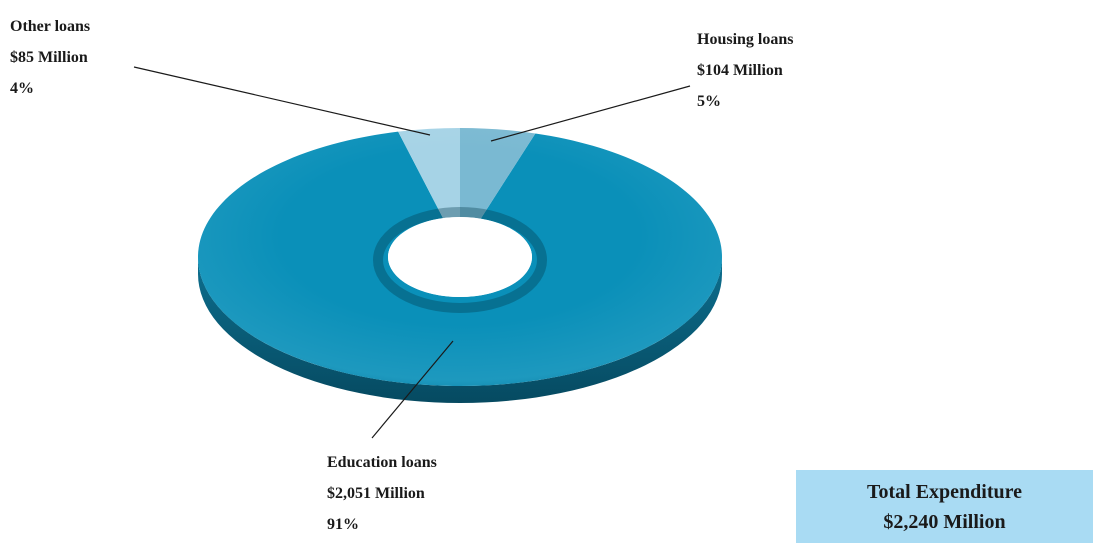  What do you see at coordinates (590, 113) in the screenshot?
I see `housing-loans-leader-line` at bounding box center [590, 113].